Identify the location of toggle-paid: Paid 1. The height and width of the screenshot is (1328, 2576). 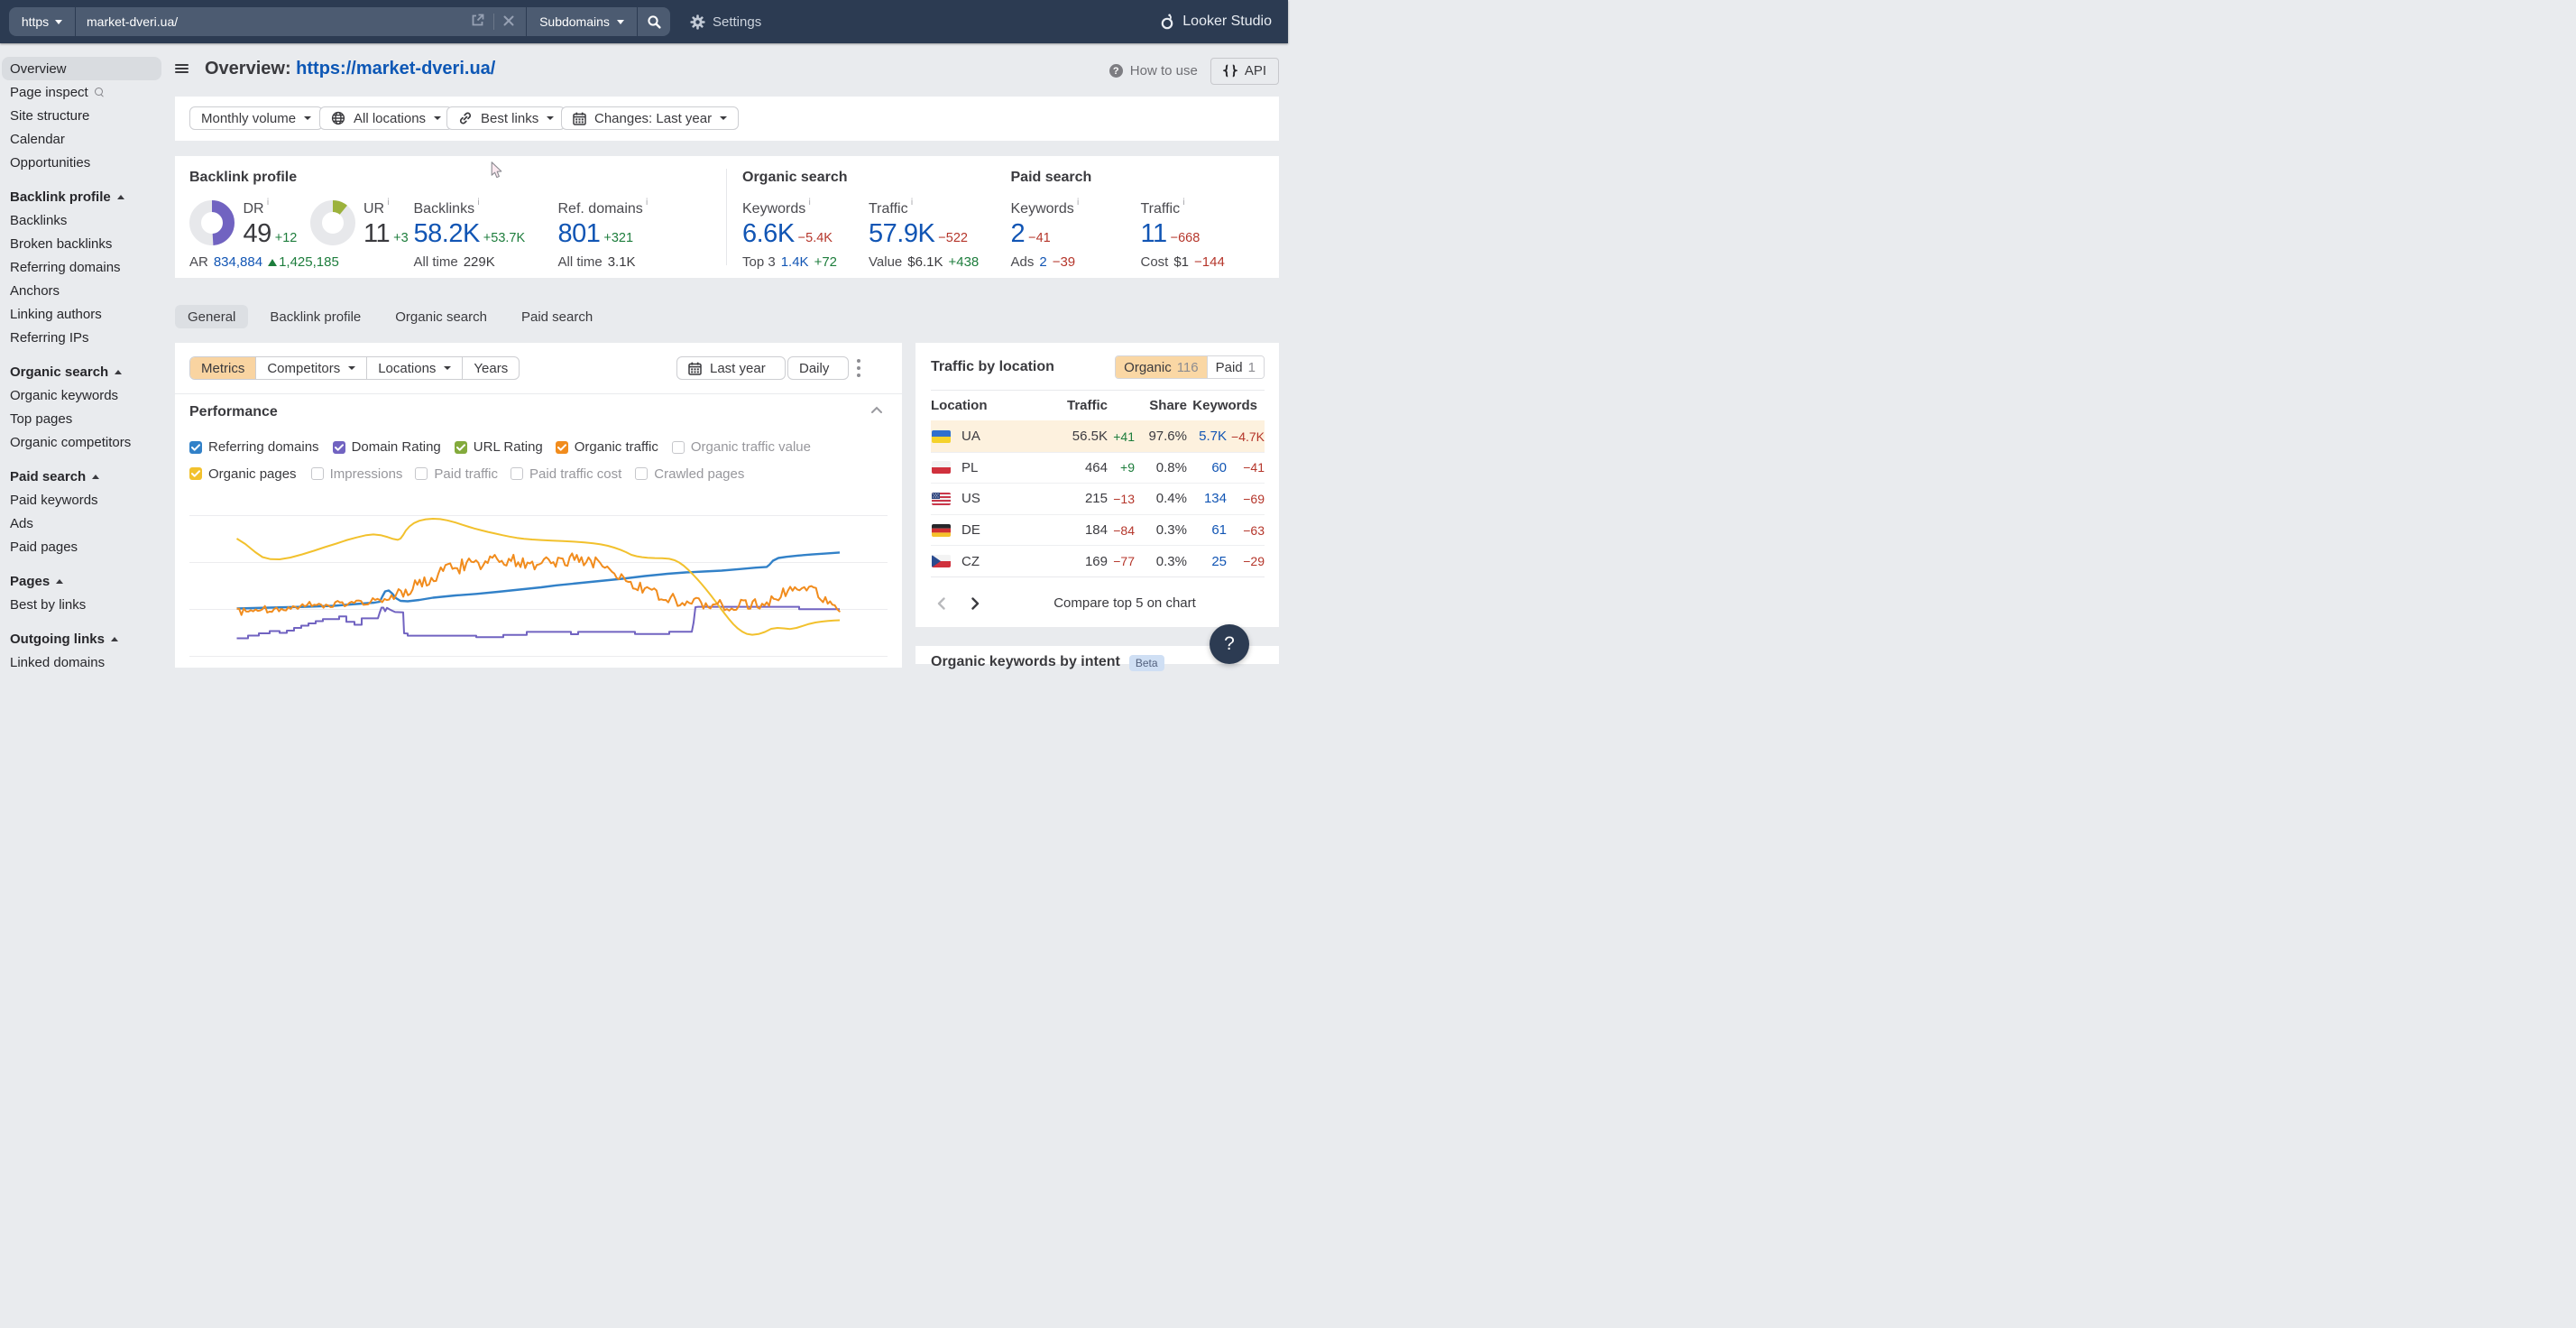
(1235, 367).